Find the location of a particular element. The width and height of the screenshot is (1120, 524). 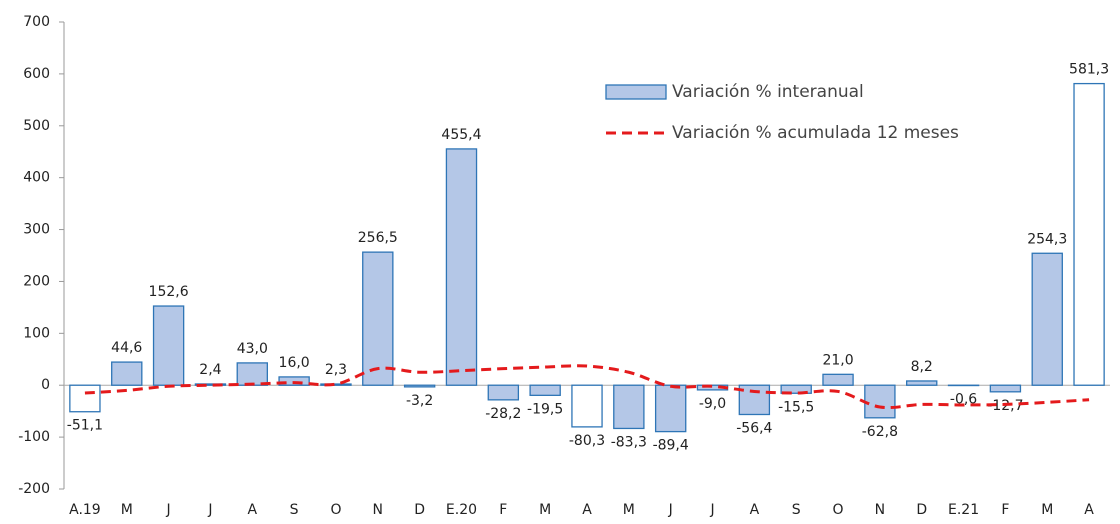

x-tick-label: E.21 is located at coordinates (963, 510).